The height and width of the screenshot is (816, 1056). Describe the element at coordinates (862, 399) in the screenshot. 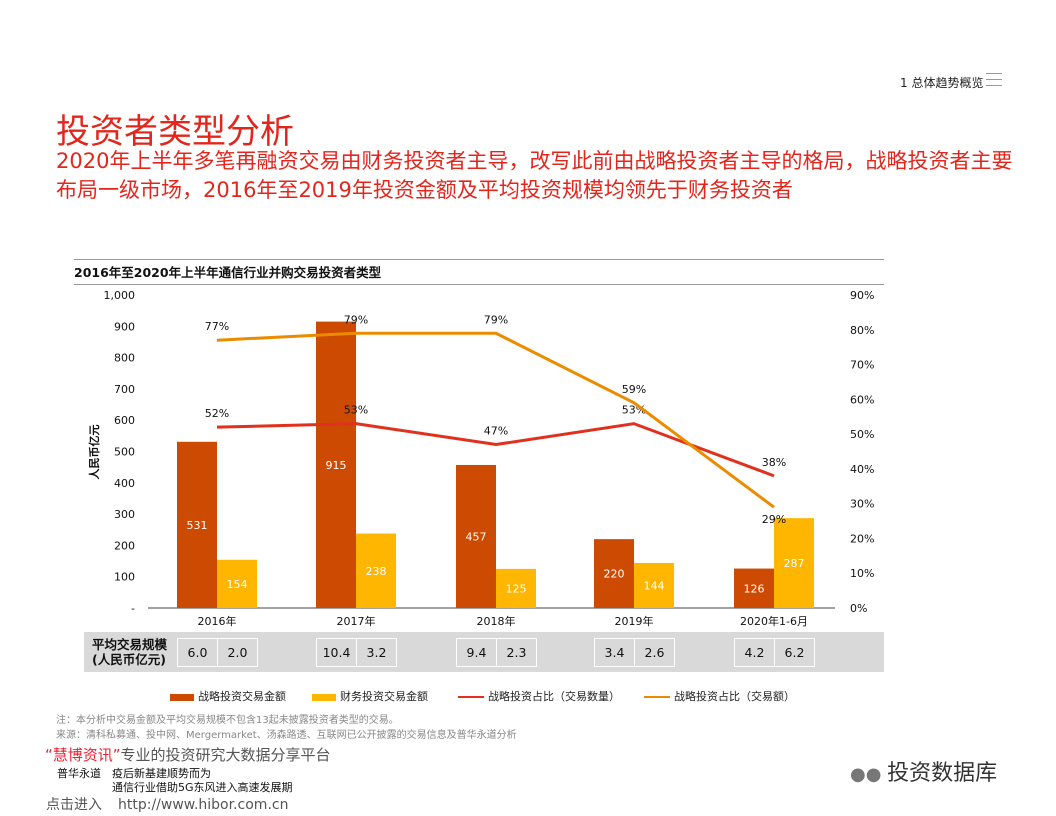

I see `y2-tick-label: 60%` at that location.